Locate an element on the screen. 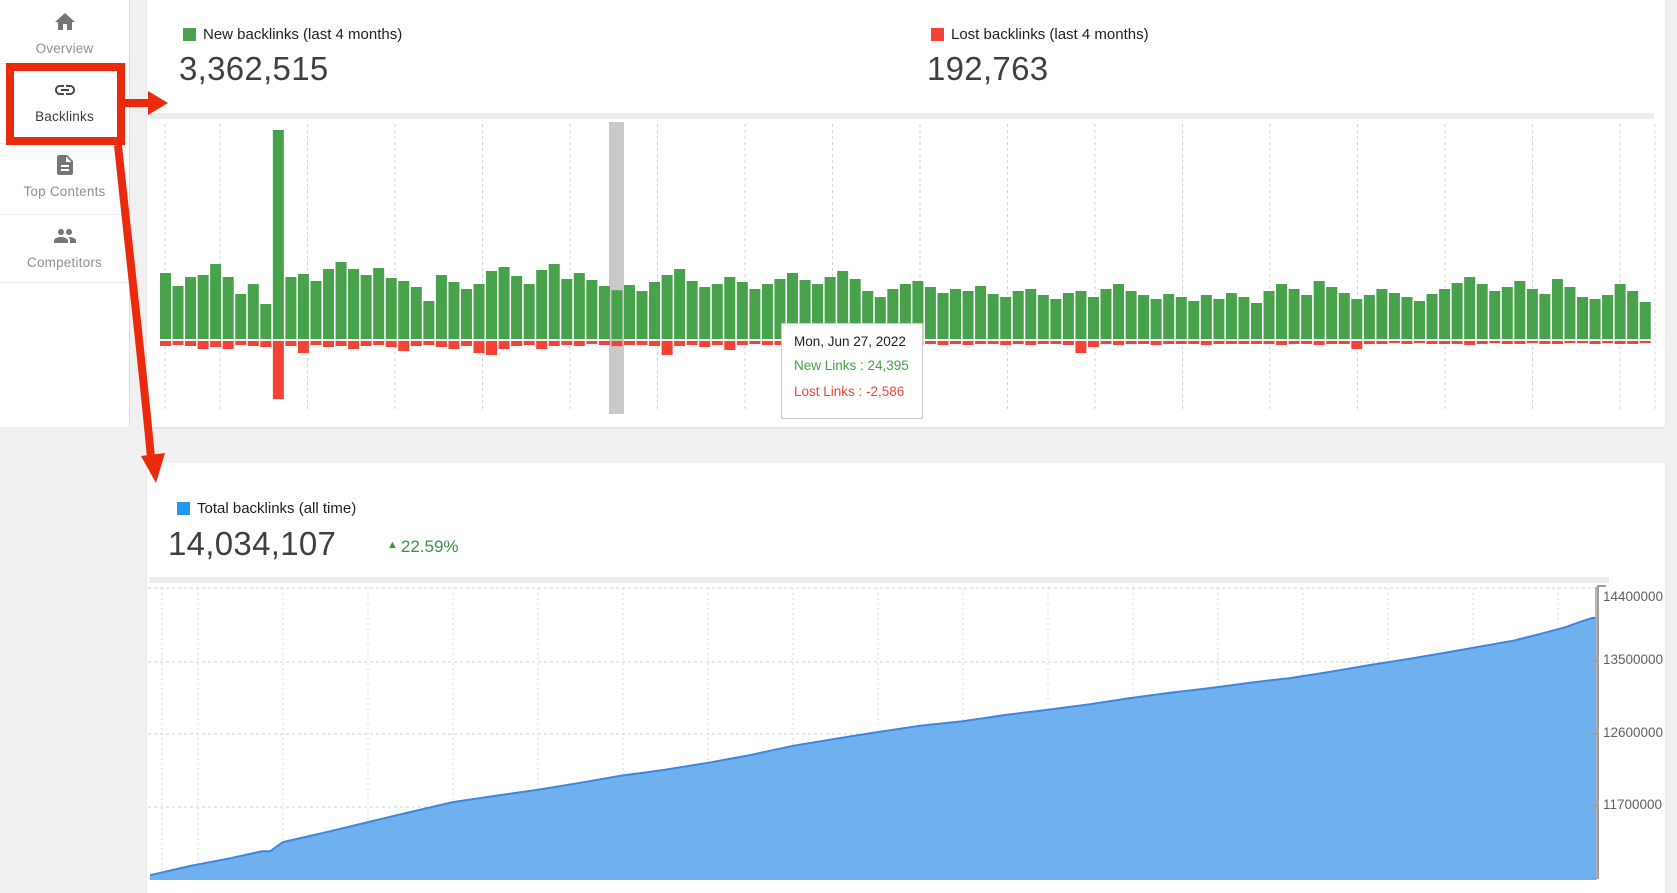 The width and height of the screenshot is (1677, 893). sidebar-item-competitors: Competitors is located at coordinates (64, 249).